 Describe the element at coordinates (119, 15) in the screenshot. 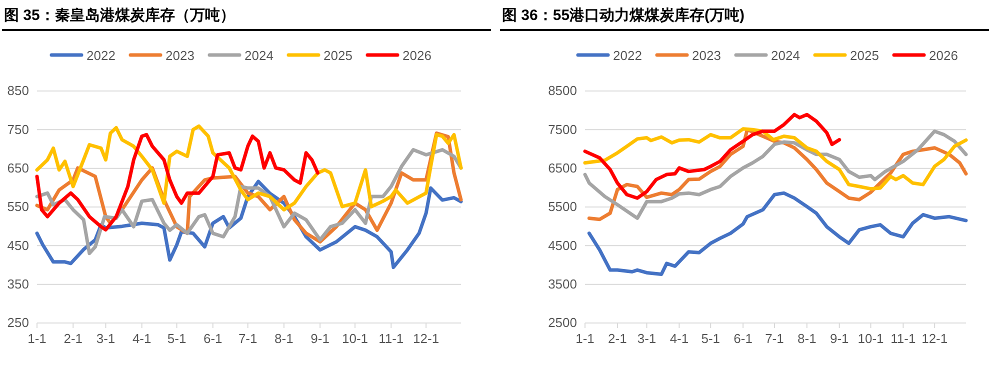

I see `chart-title: 图 35：秦皇岛港煤炭库存（万吨）` at that location.